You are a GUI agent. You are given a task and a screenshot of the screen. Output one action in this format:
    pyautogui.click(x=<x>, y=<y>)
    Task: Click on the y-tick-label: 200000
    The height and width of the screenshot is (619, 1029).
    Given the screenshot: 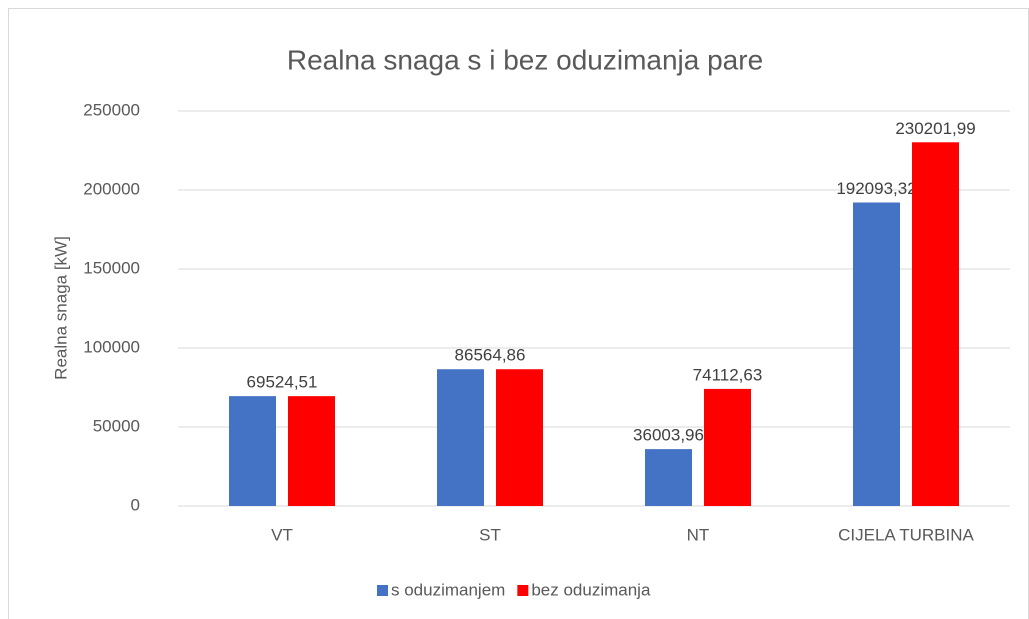 What is the action you would take?
    pyautogui.click(x=111, y=188)
    